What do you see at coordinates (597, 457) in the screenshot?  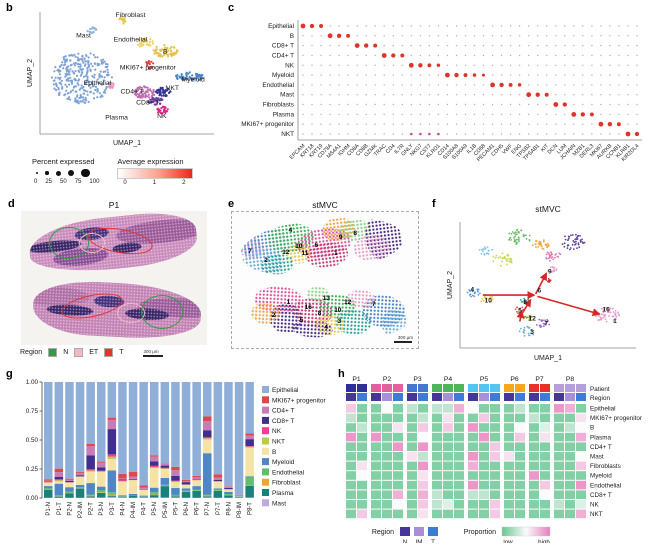 I see `heatmap-row-label: Mast` at bounding box center [597, 457].